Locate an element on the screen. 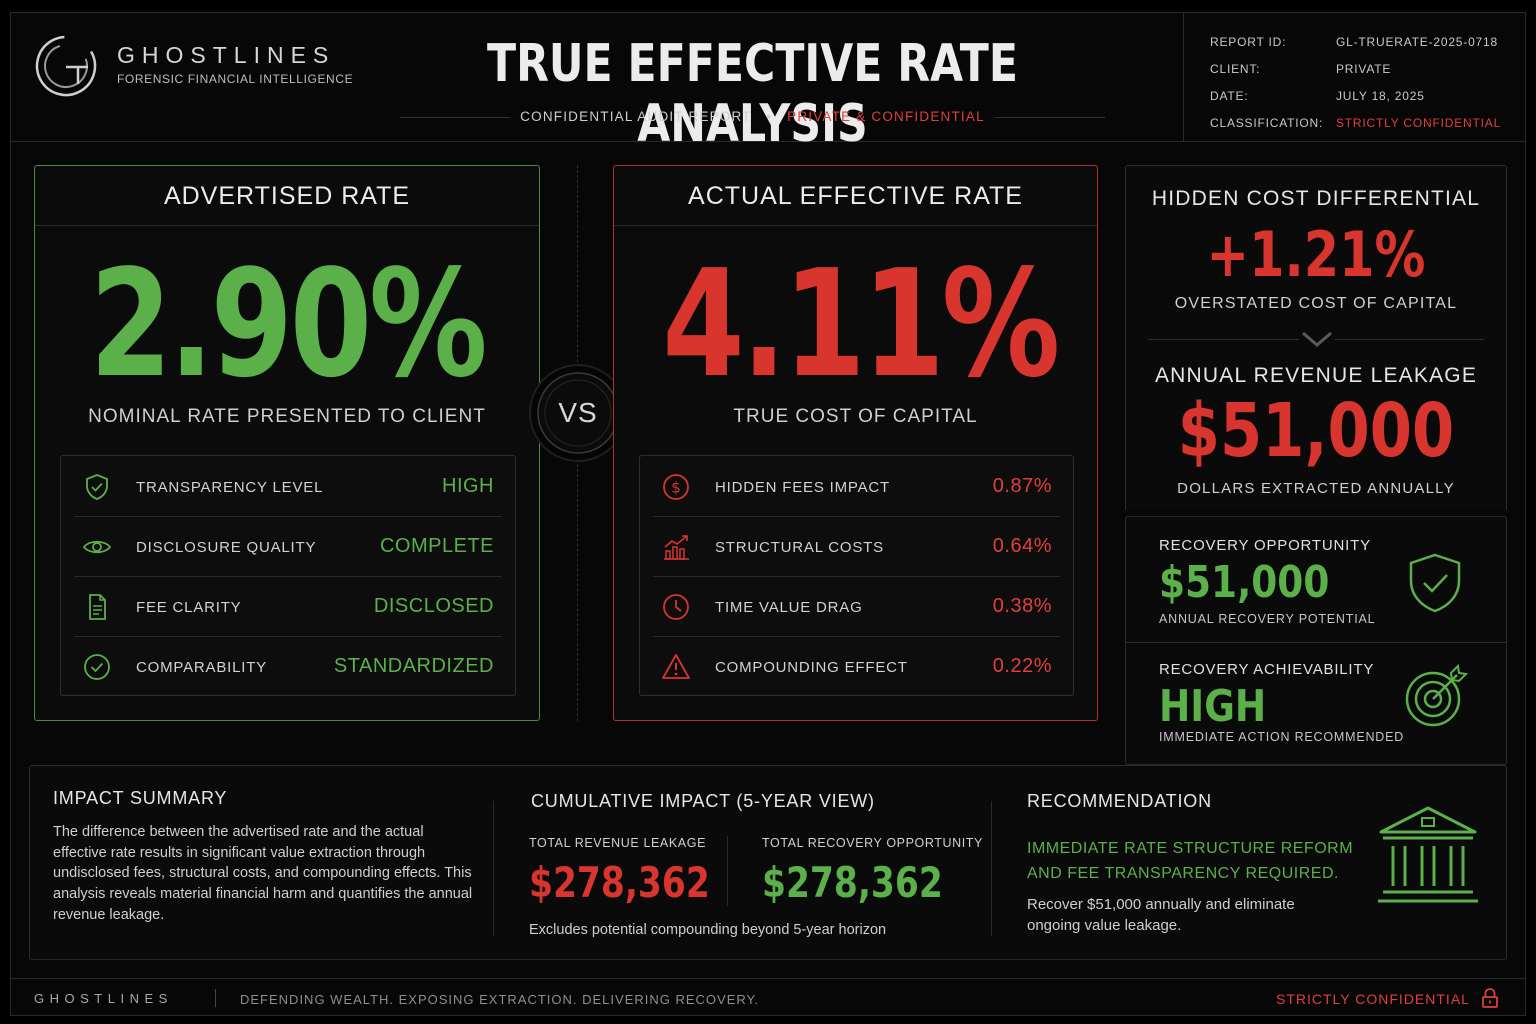 The image size is (1536, 1024). list-item-value: 0.64% is located at coordinates (1022, 546).